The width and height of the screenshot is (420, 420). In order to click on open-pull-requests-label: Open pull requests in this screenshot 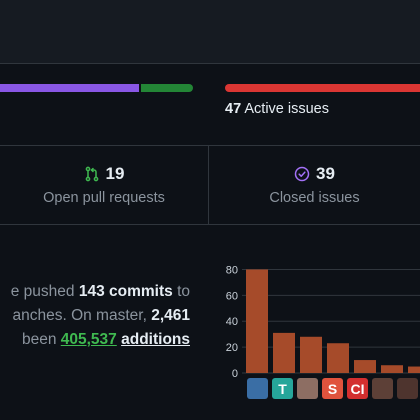, I will do `click(104, 198)`.